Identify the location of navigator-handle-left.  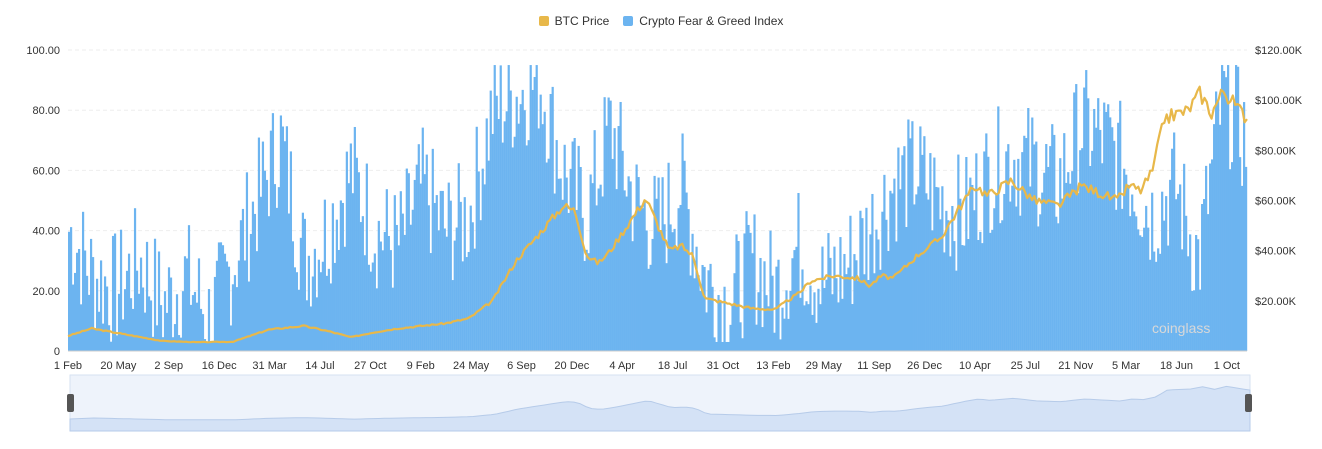
(70, 403).